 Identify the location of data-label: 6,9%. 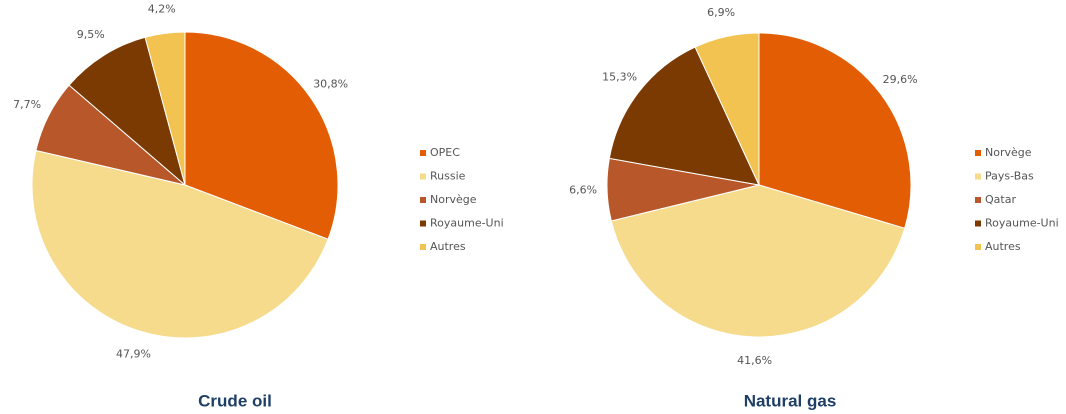
(721, 12).